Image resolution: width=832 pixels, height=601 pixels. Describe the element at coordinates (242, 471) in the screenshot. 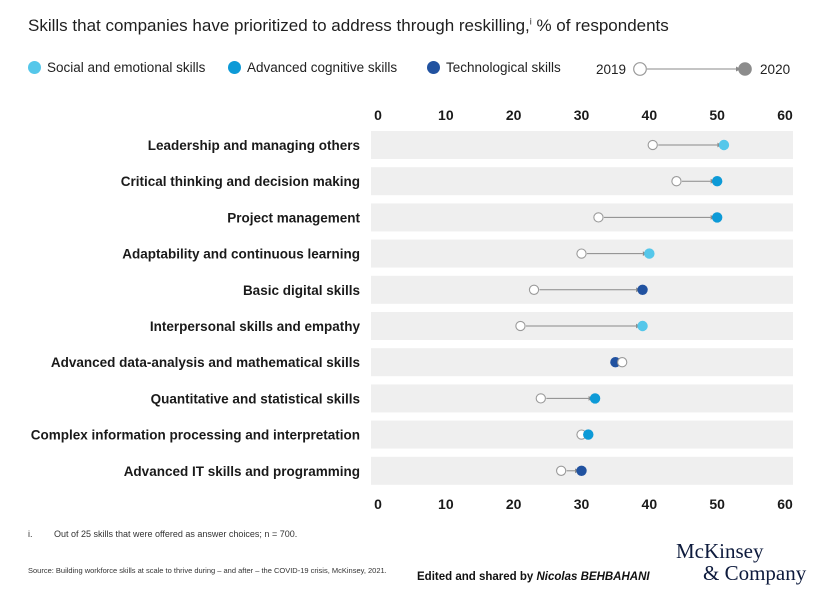

I see `row-label: Advanced IT skills and programming` at that location.